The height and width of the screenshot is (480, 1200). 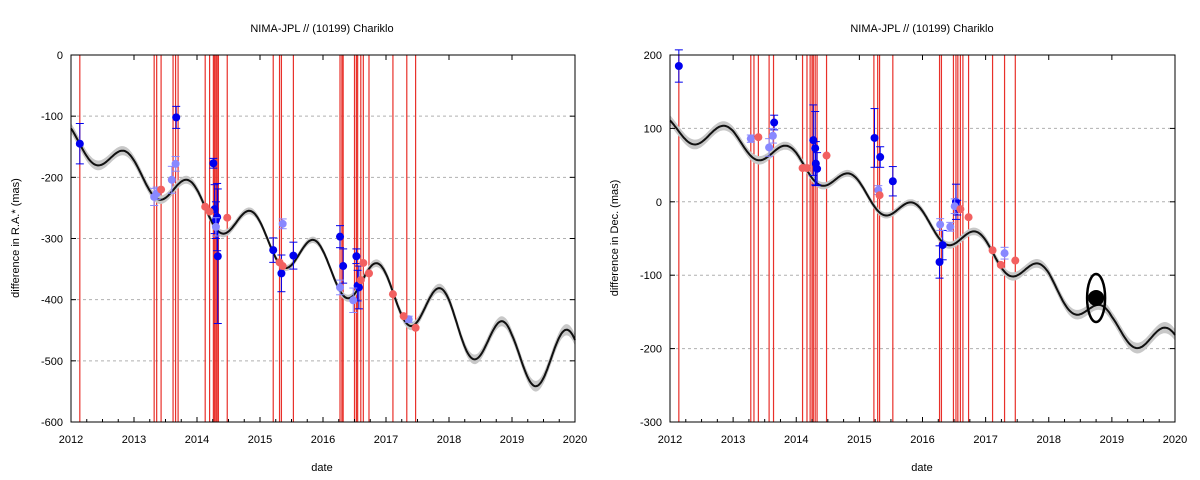 What do you see at coordinates (1049, 440) in the screenshot?
I see `dec-x-tick-label: 2018` at bounding box center [1049, 440].